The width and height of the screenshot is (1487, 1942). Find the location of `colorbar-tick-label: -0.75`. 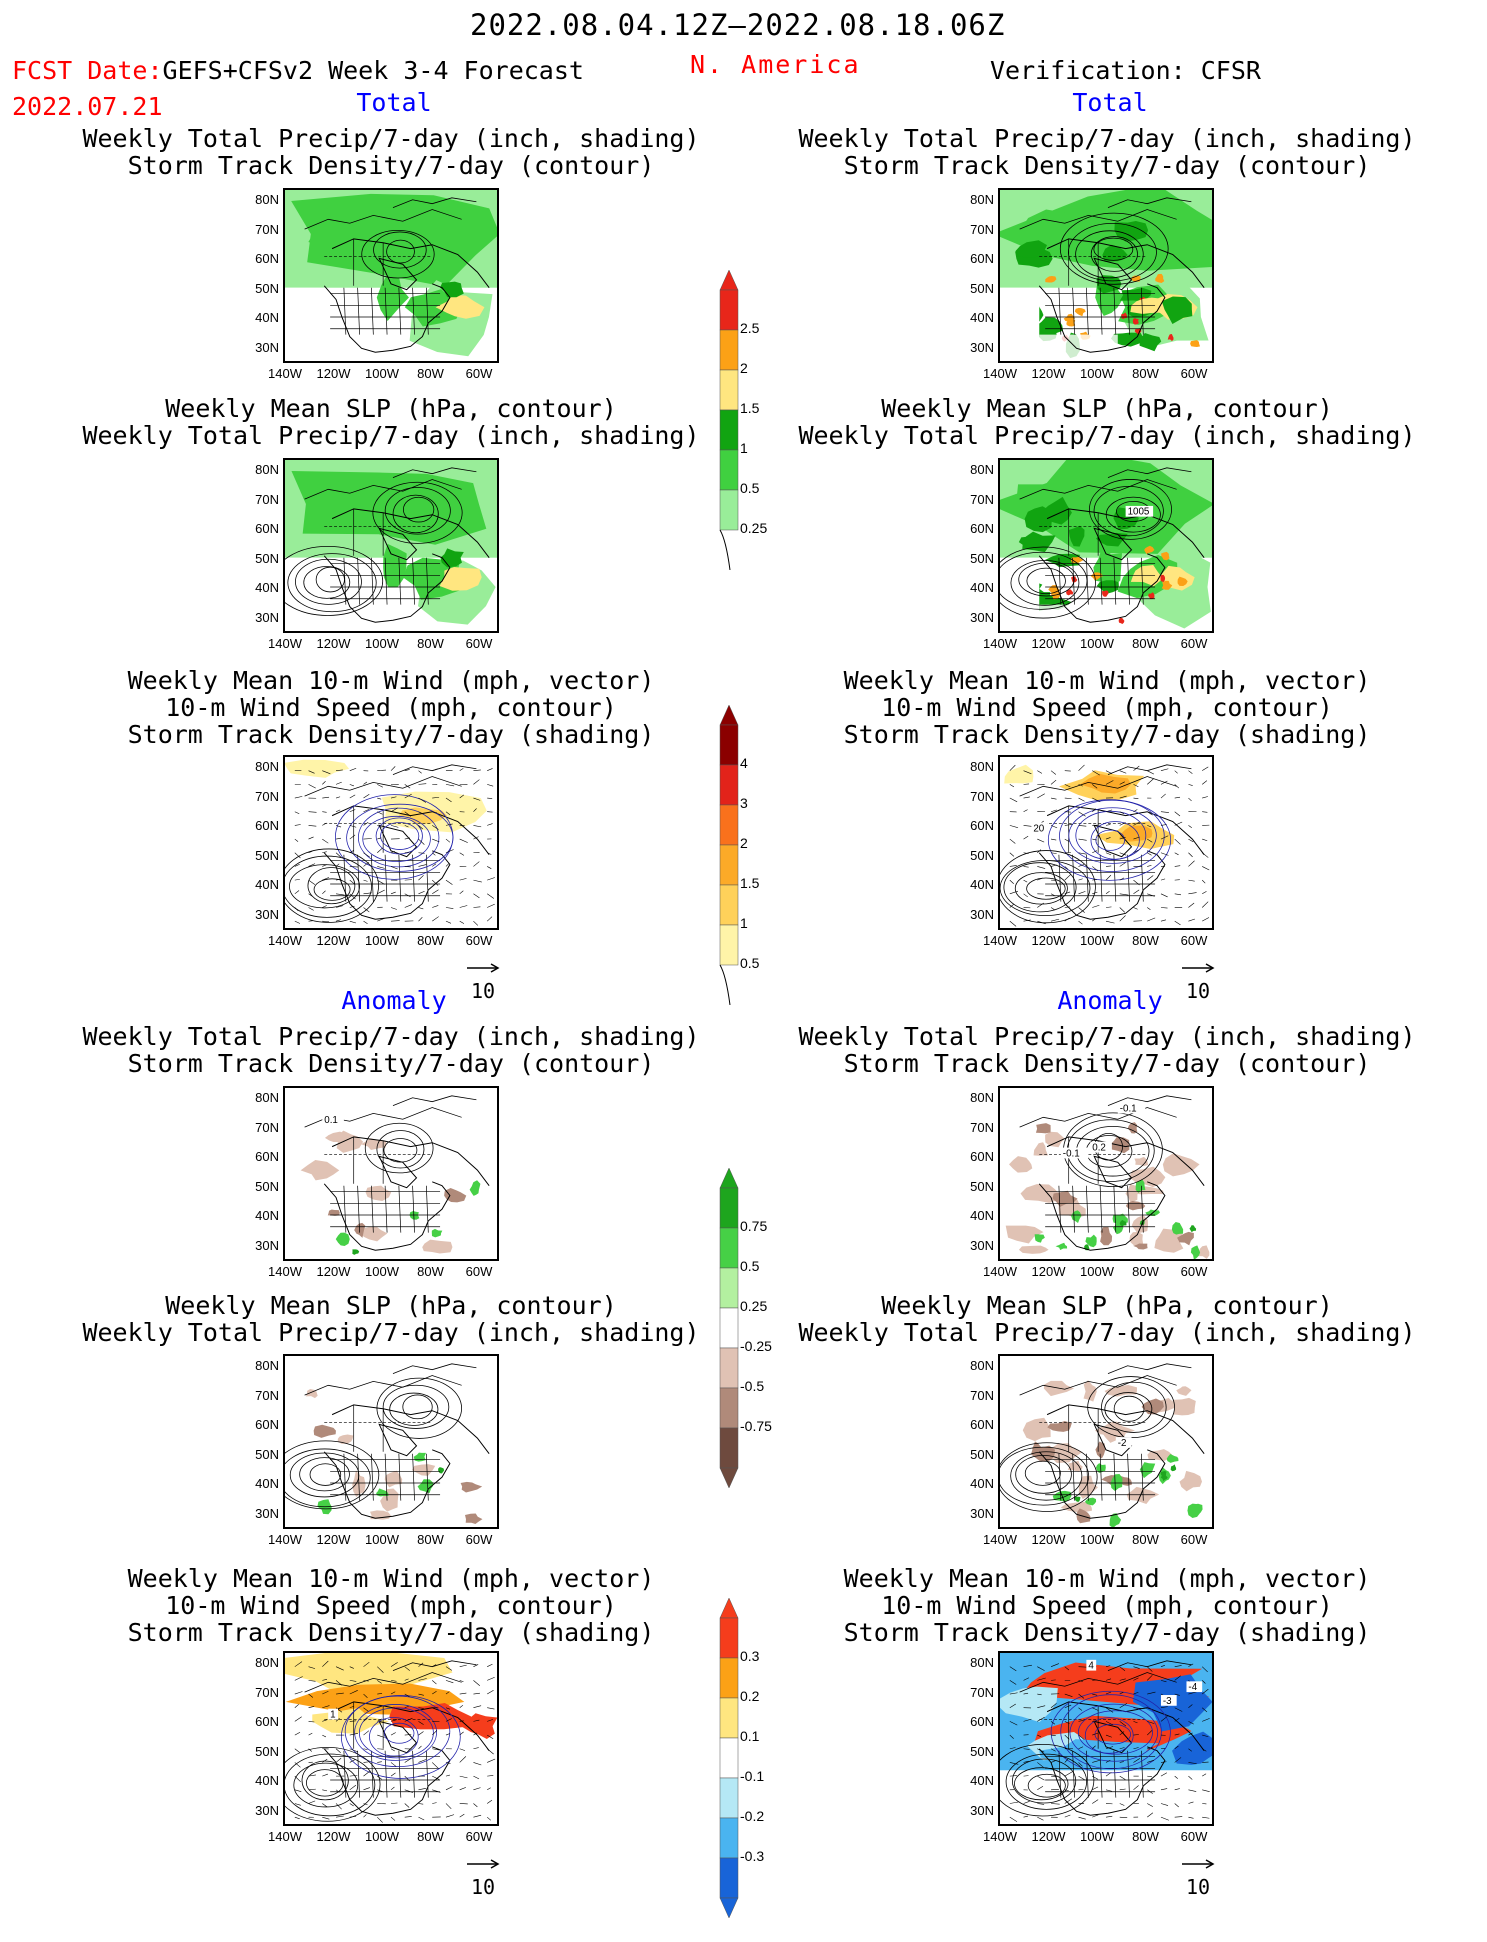

colorbar-tick-label: -0.75 is located at coordinates (756, 1426).